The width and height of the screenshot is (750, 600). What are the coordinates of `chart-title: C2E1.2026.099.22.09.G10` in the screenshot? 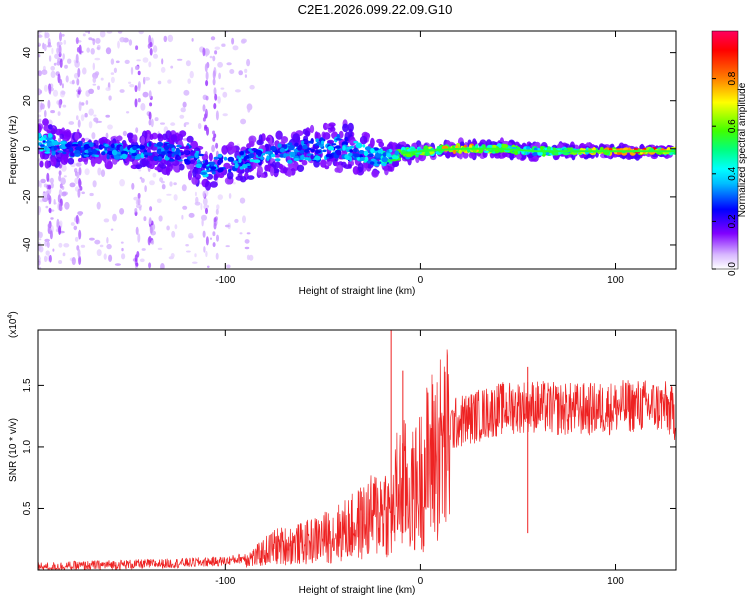 It's located at (375, 9).